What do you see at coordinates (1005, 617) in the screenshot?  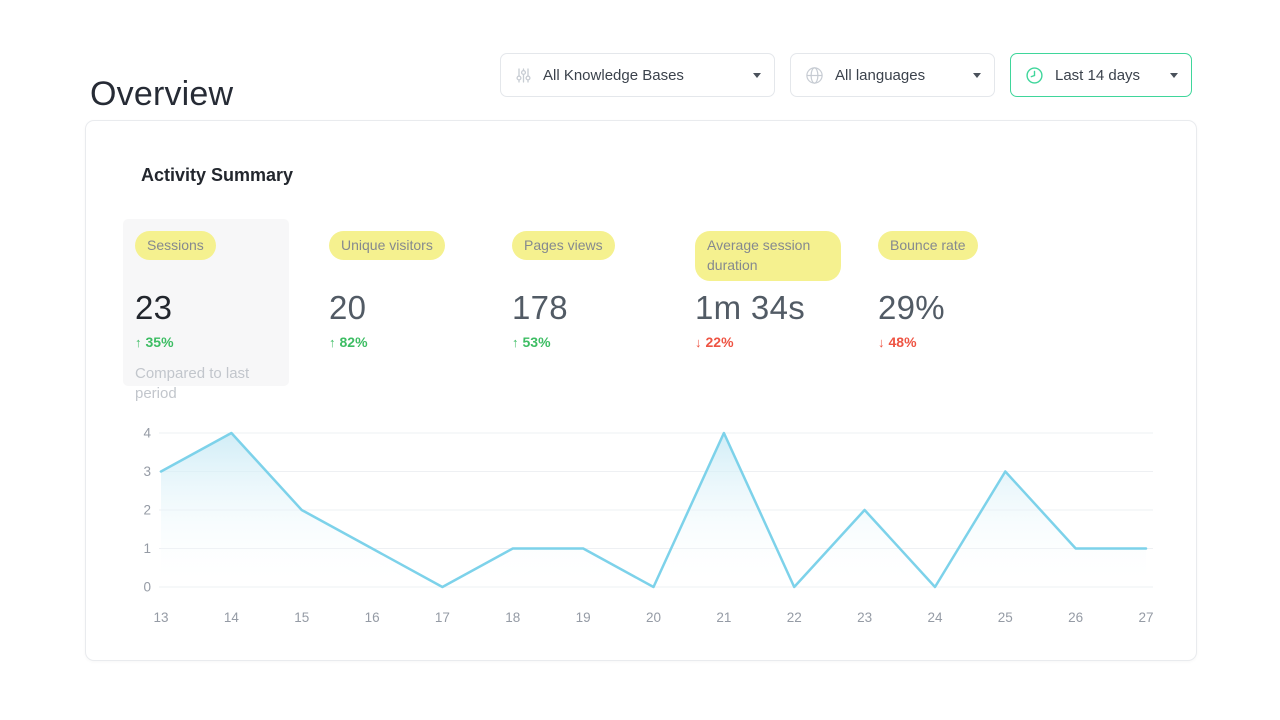 I see `x-tick-label: 25` at bounding box center [1005, 617].